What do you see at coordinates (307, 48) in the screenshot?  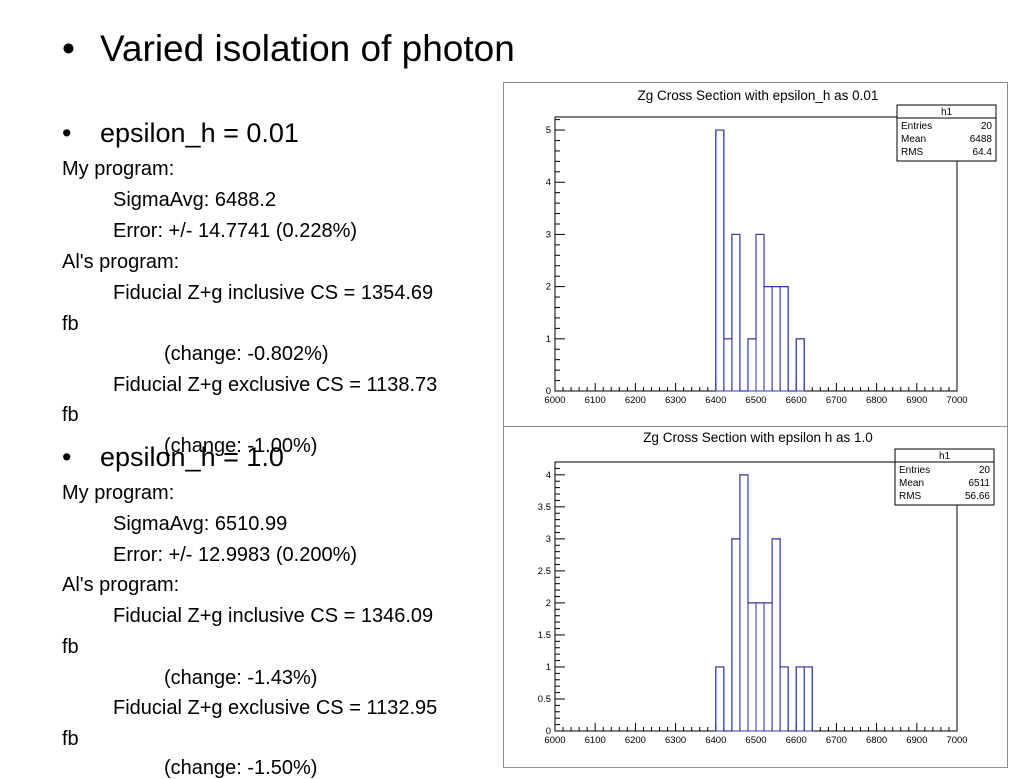 I see `slide-title-text: Varied isolation of photon` at bounding box center [307, 48].